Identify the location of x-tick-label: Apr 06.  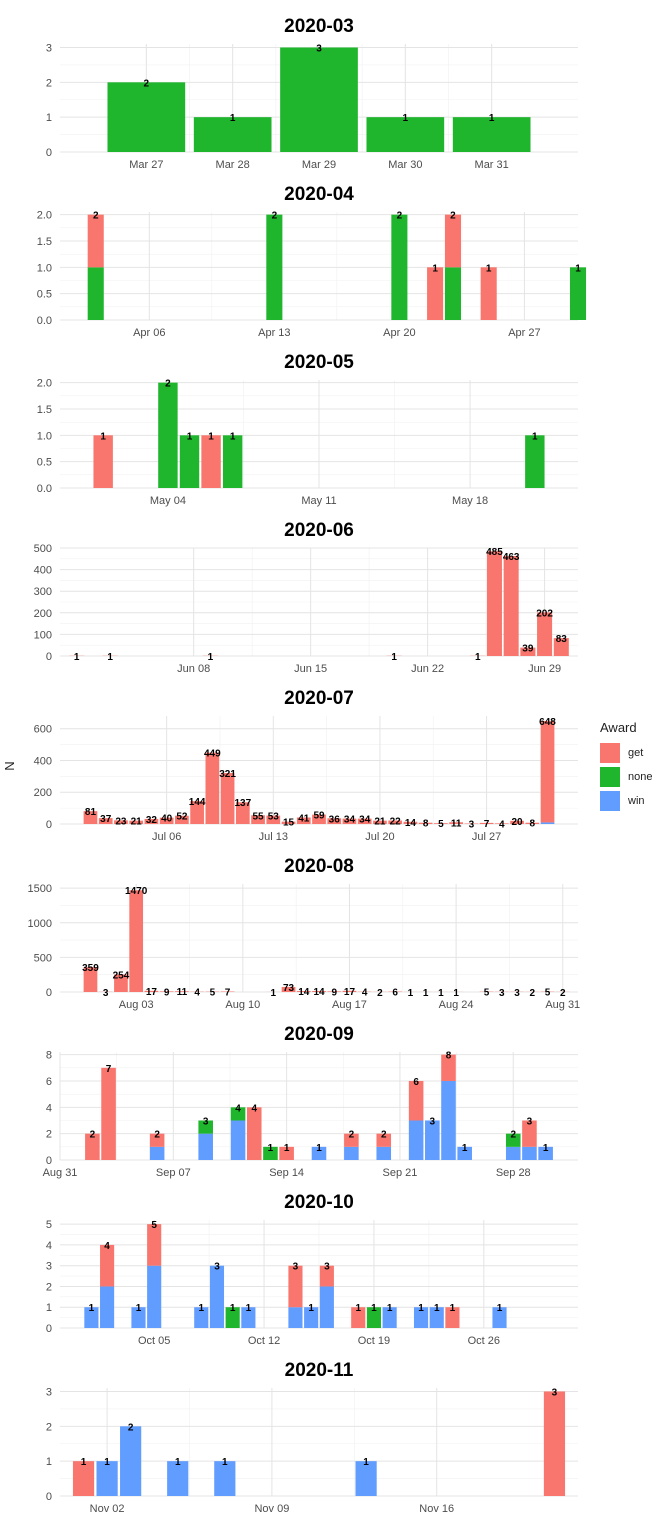
(149, 333).